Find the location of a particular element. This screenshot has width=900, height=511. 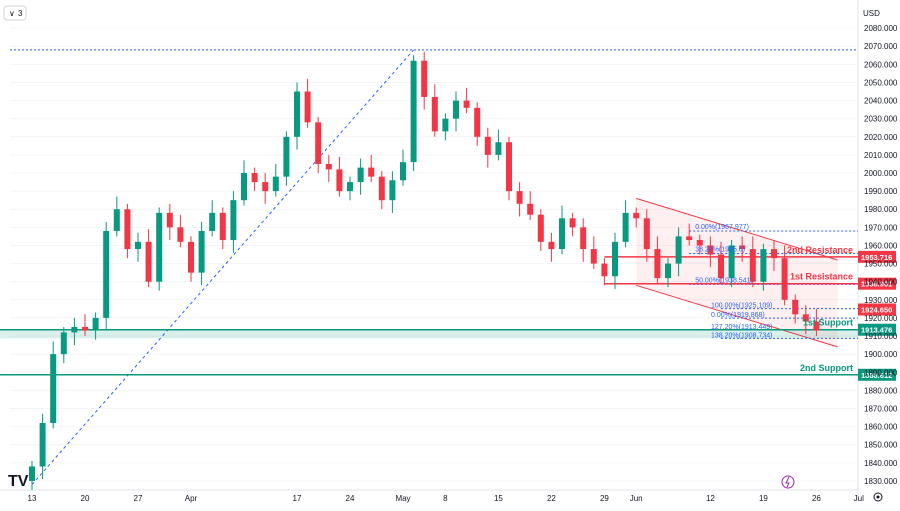

fib-label: 0.00%(1919.868) is located at coordinates (738, 315).